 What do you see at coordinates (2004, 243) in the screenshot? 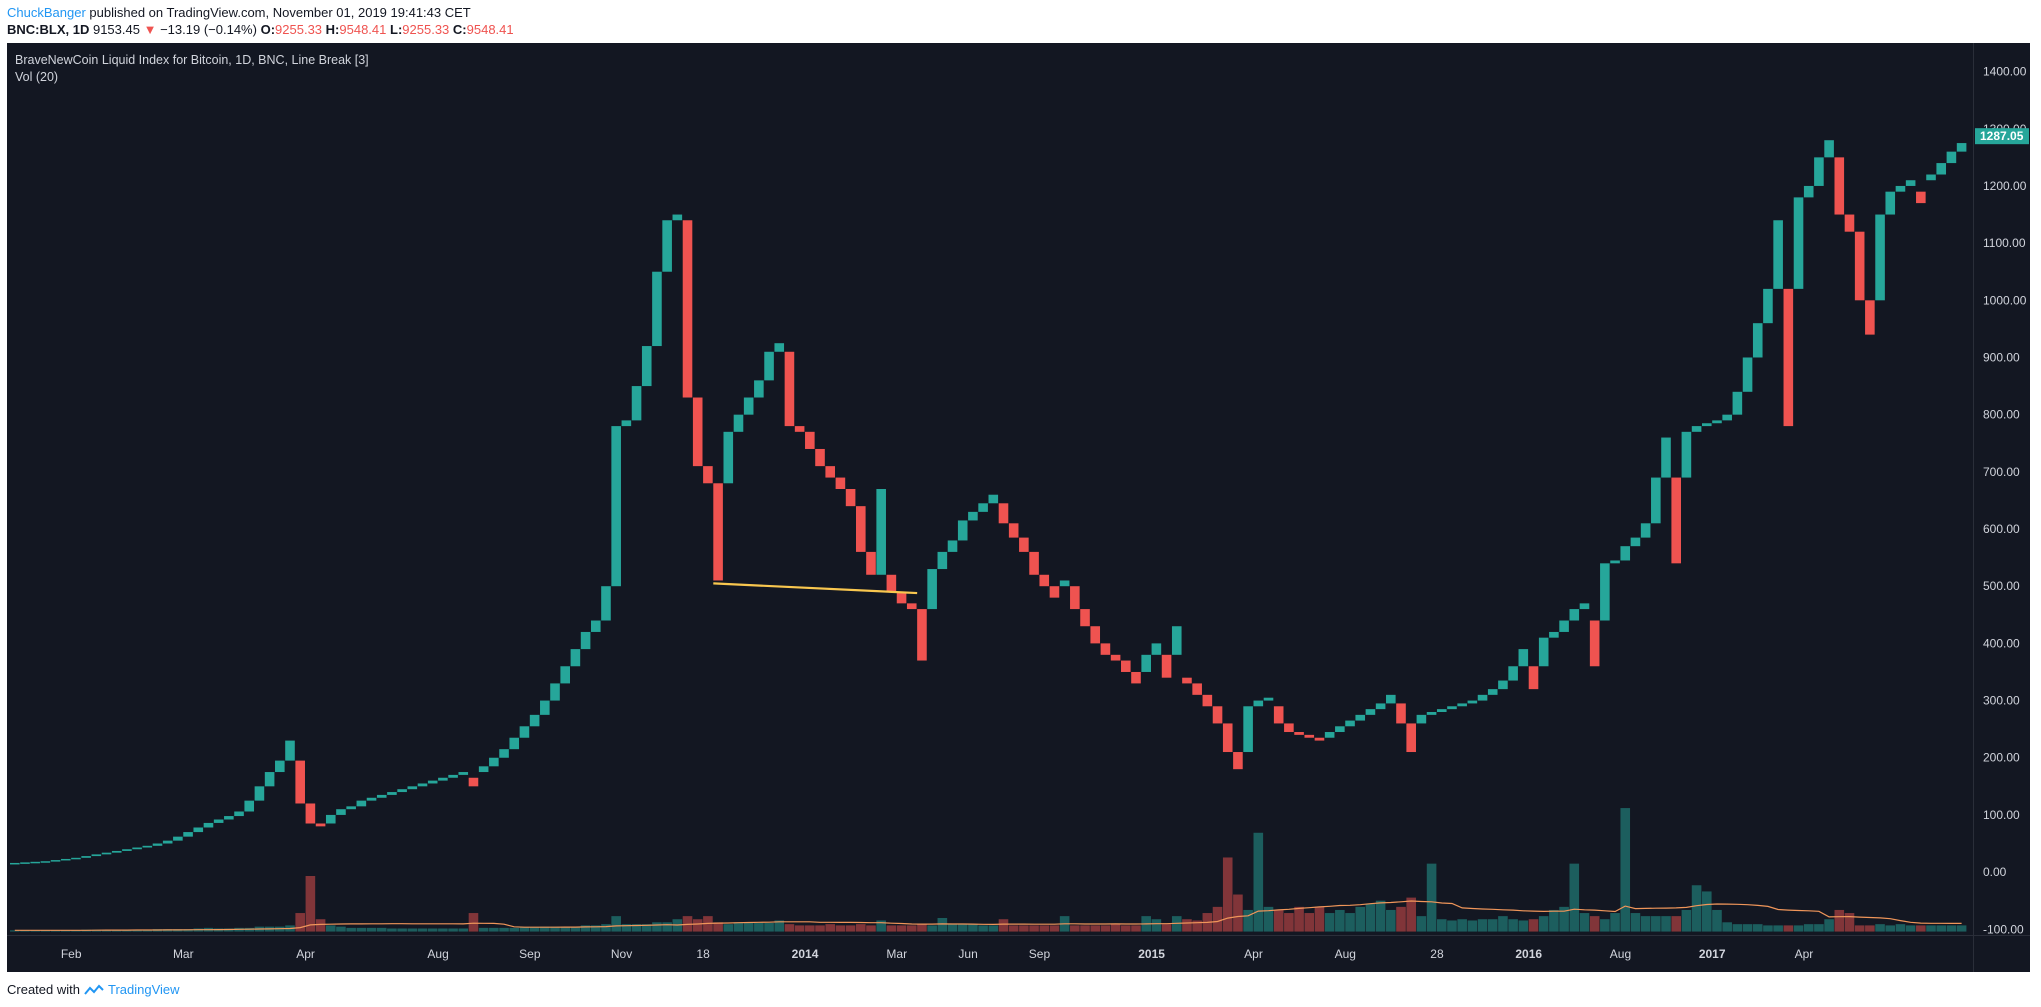
I see `y-tick-label: 1100.00` at bounding box center [2004, 243].